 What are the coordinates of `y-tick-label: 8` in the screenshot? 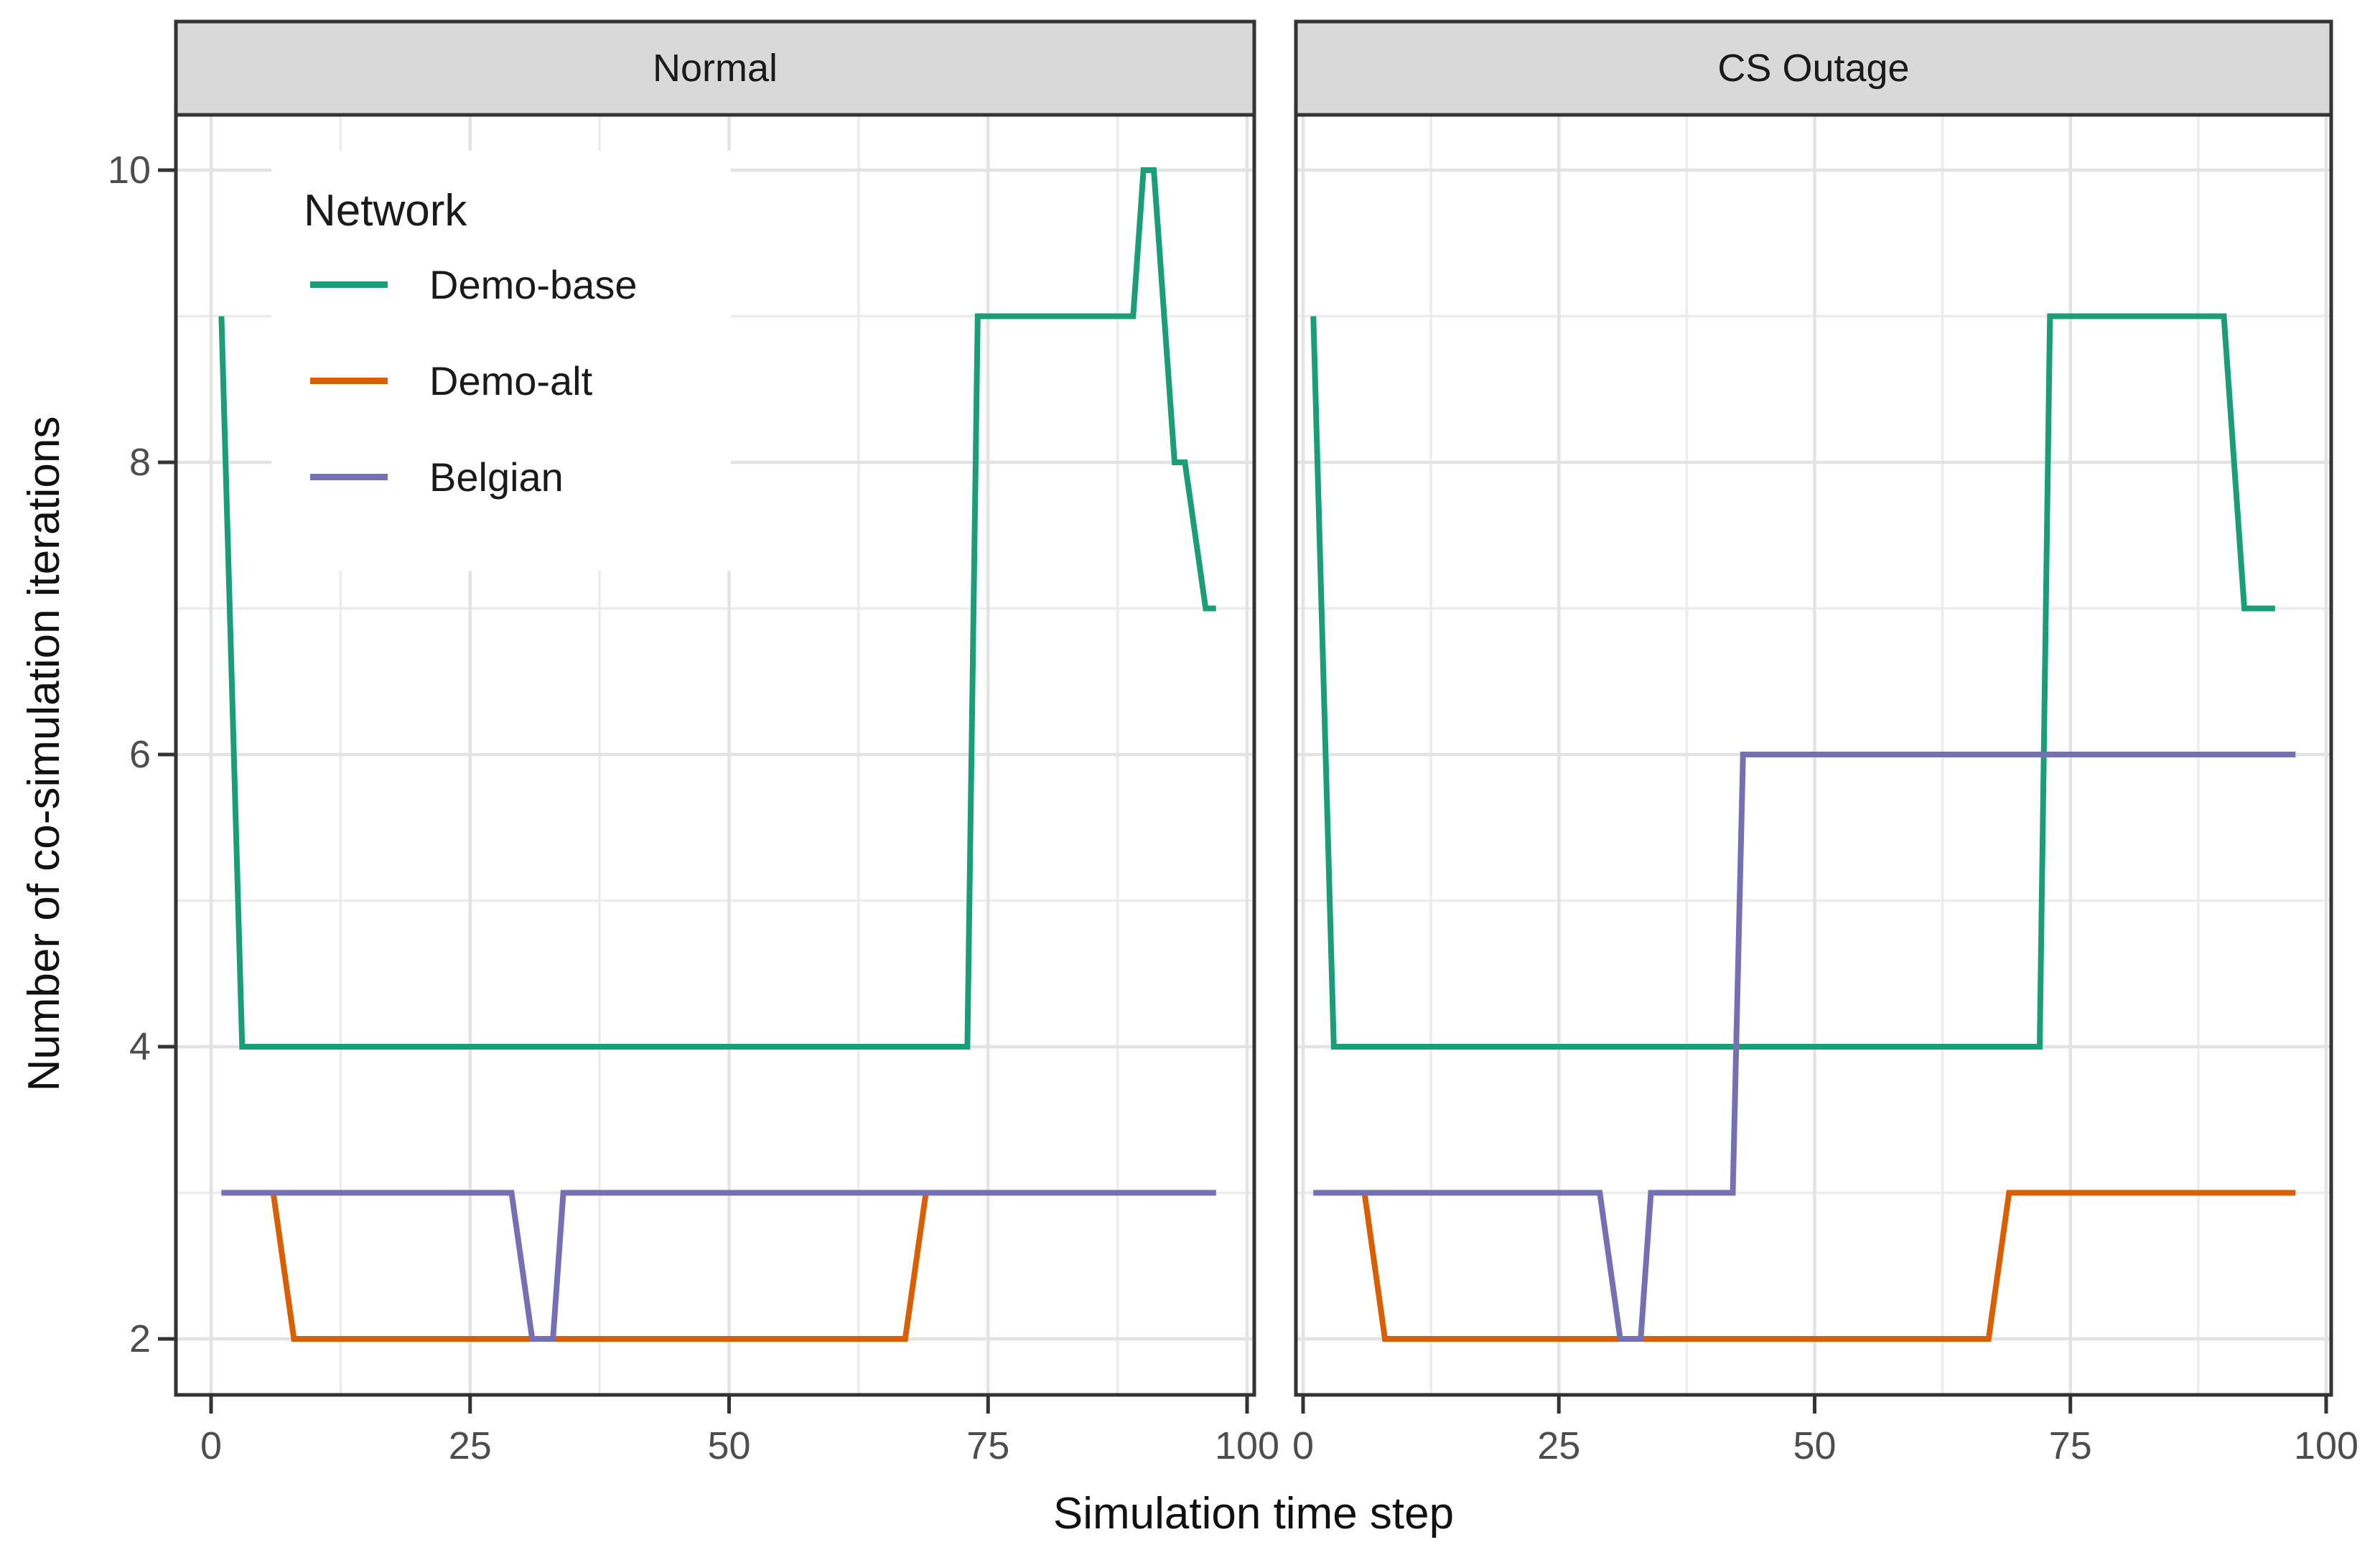 It's located at (140, 462).